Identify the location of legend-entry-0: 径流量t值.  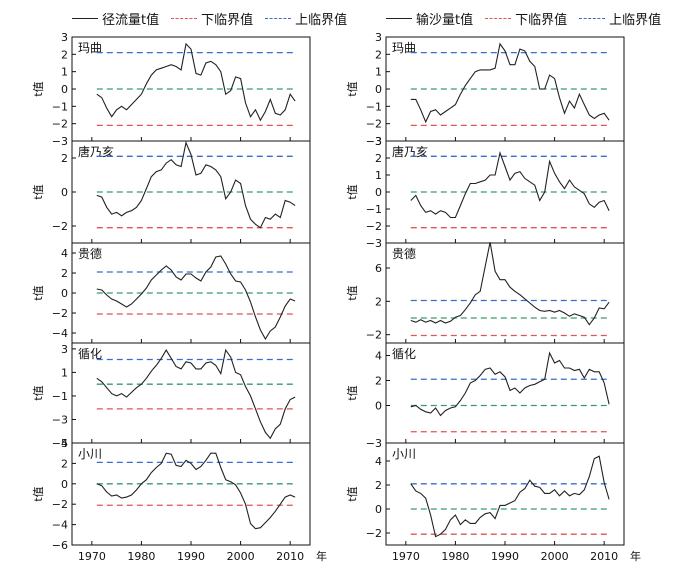
(115, 18).